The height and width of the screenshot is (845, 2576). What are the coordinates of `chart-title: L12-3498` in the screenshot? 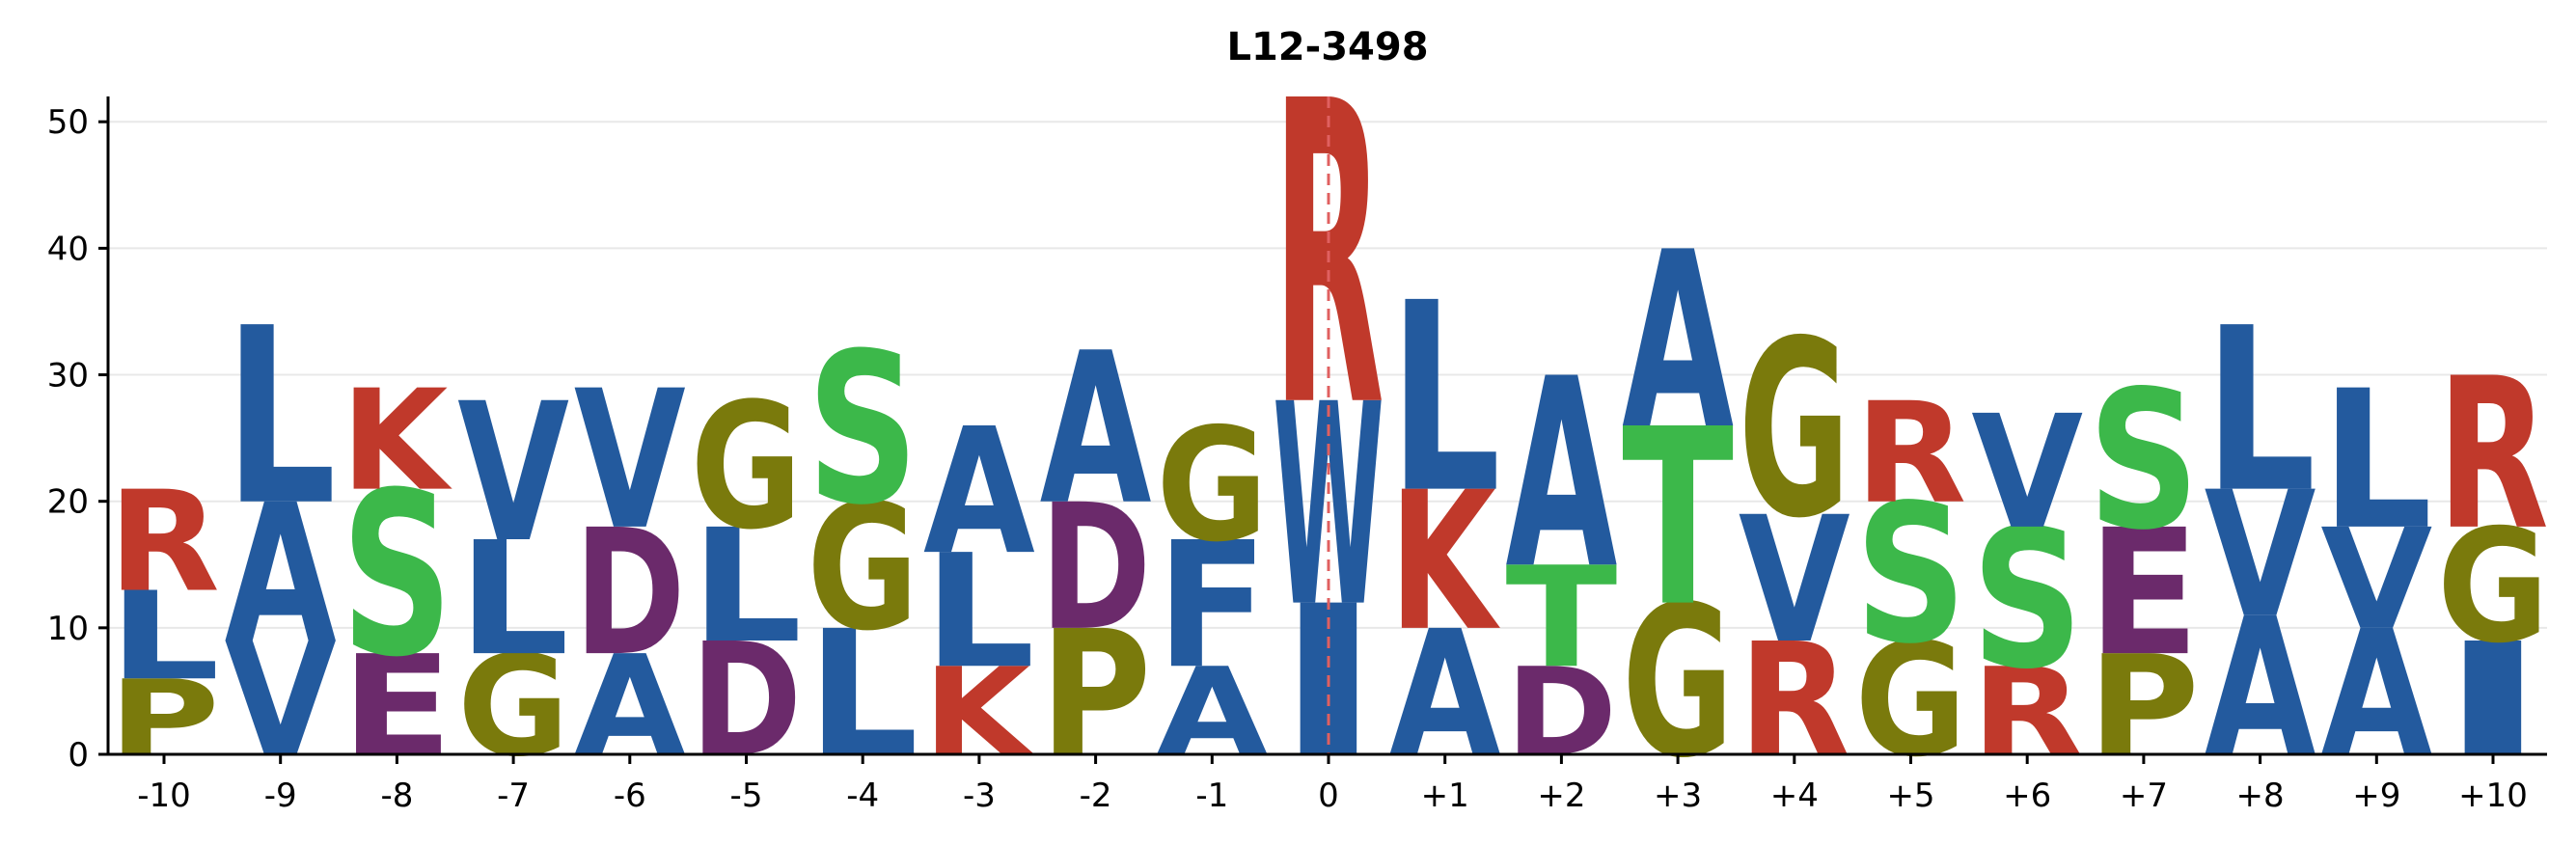 It's located at (1327, 47).